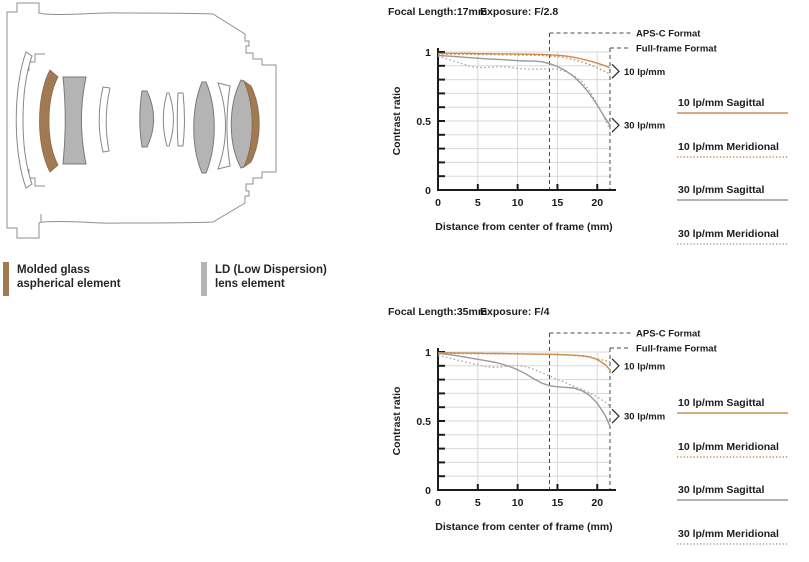  What do you see at coordinates (519, 12) in the screenshot?
I see `chart-title-exposure: Exposure: F/2.8` at bounding box center [519, 12].